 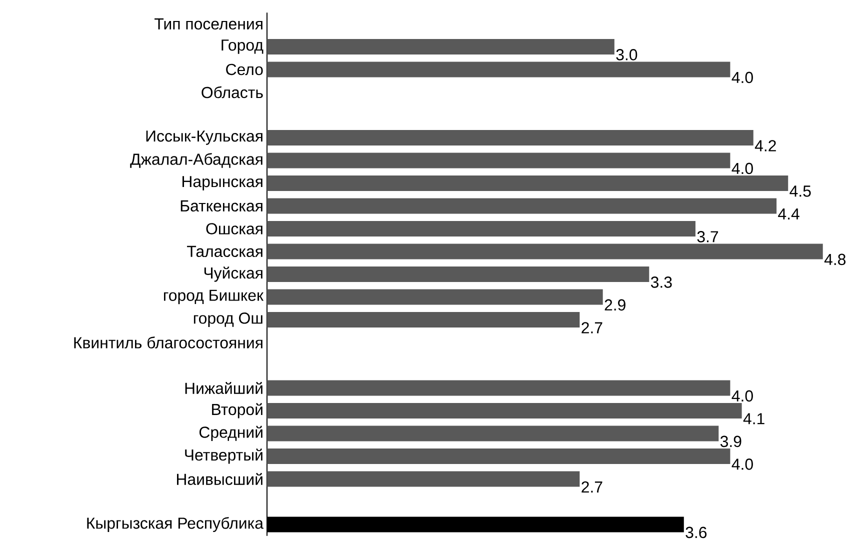 What do you see at coordinates (765, 146) in the screenshot?
I see `data-label: 4.2` at bounding box center [765, 146].